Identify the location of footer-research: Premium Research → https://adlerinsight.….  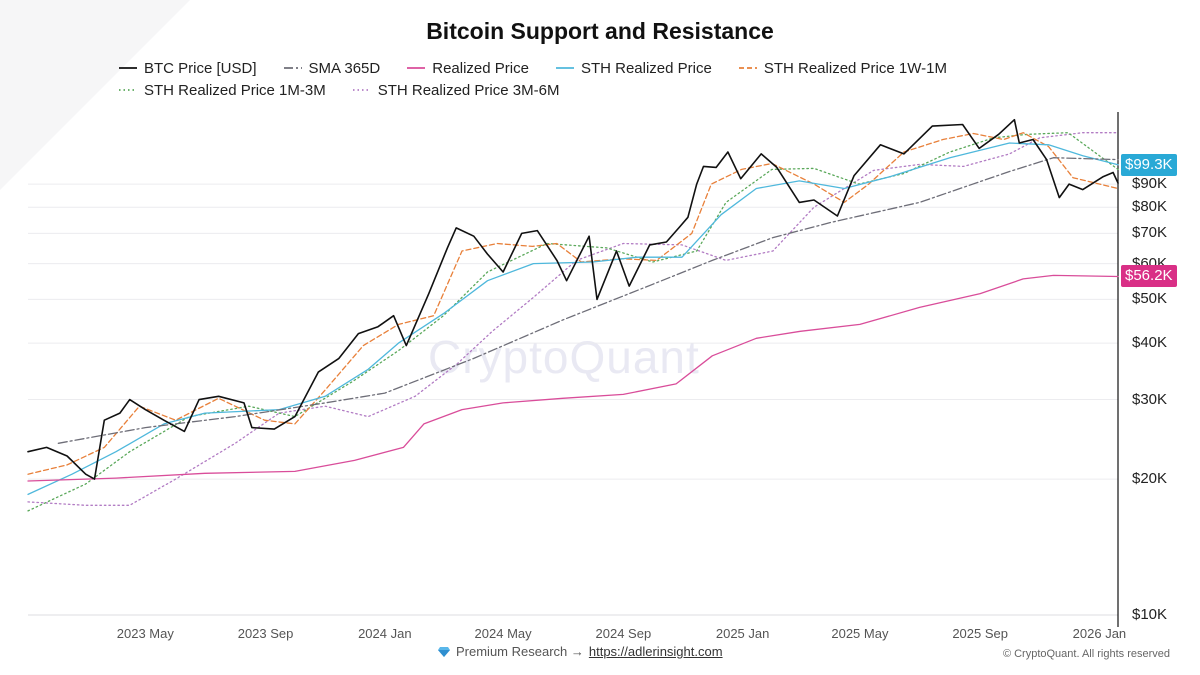
(580, 651).